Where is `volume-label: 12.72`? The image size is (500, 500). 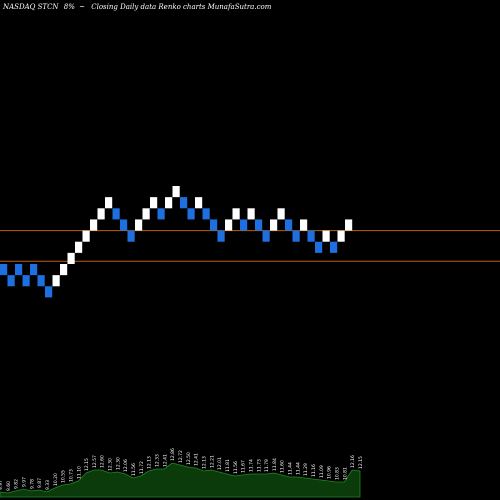
volume-label: 12.72 is located at coordinates (181, 456).